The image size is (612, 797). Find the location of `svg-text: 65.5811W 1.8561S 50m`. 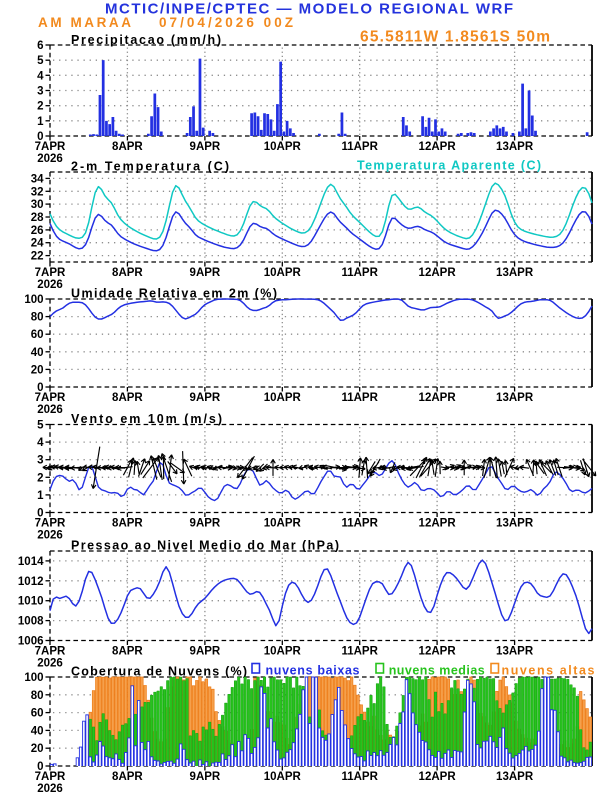

svg-text: 65.5811W 1.8561S 50m is located at coordinates (455, 37).